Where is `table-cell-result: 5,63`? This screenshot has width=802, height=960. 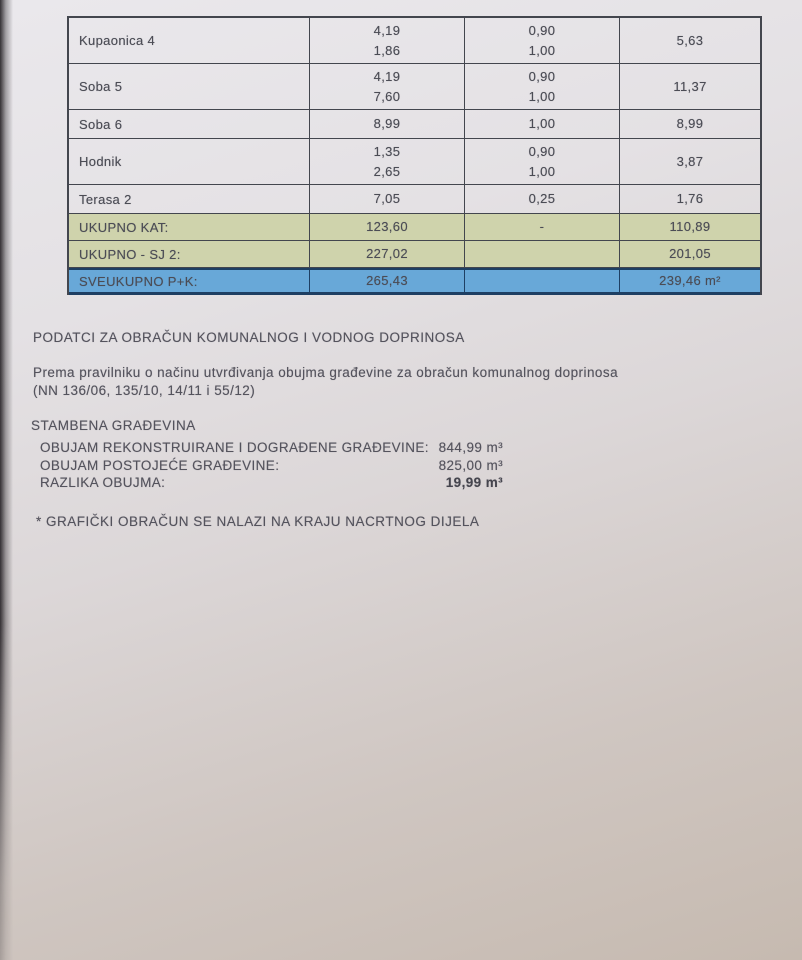
table-cell-result: 5,63 is located at coordinates (690, 41).